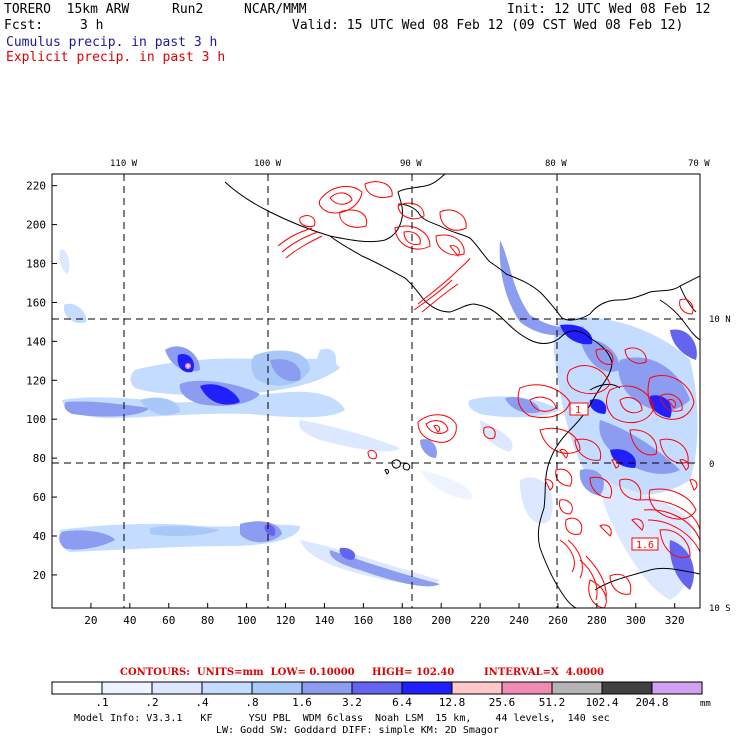  Describe the element at coordinates (36, 302) in the screenshot. I see `y-tick-label: 160` at that location.